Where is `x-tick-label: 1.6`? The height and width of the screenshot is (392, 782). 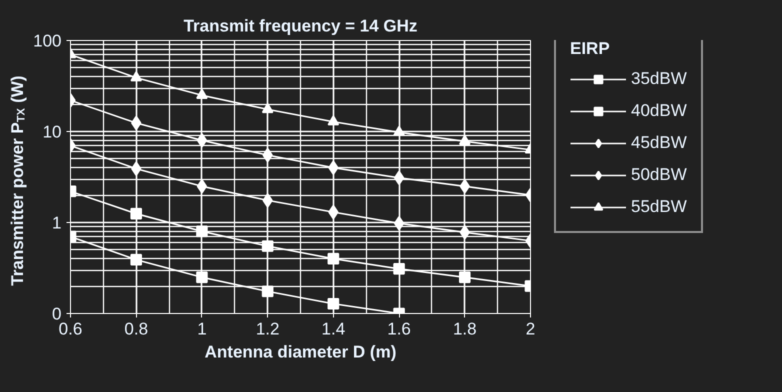
x-tick-label: 1.6 is located at coordinates (399, 329).